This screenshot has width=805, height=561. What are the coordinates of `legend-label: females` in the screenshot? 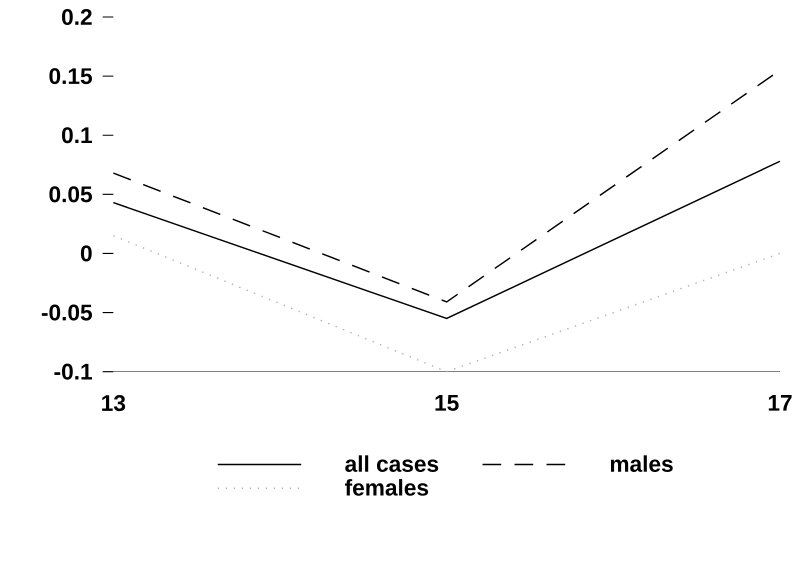 It's located at (386, 487).